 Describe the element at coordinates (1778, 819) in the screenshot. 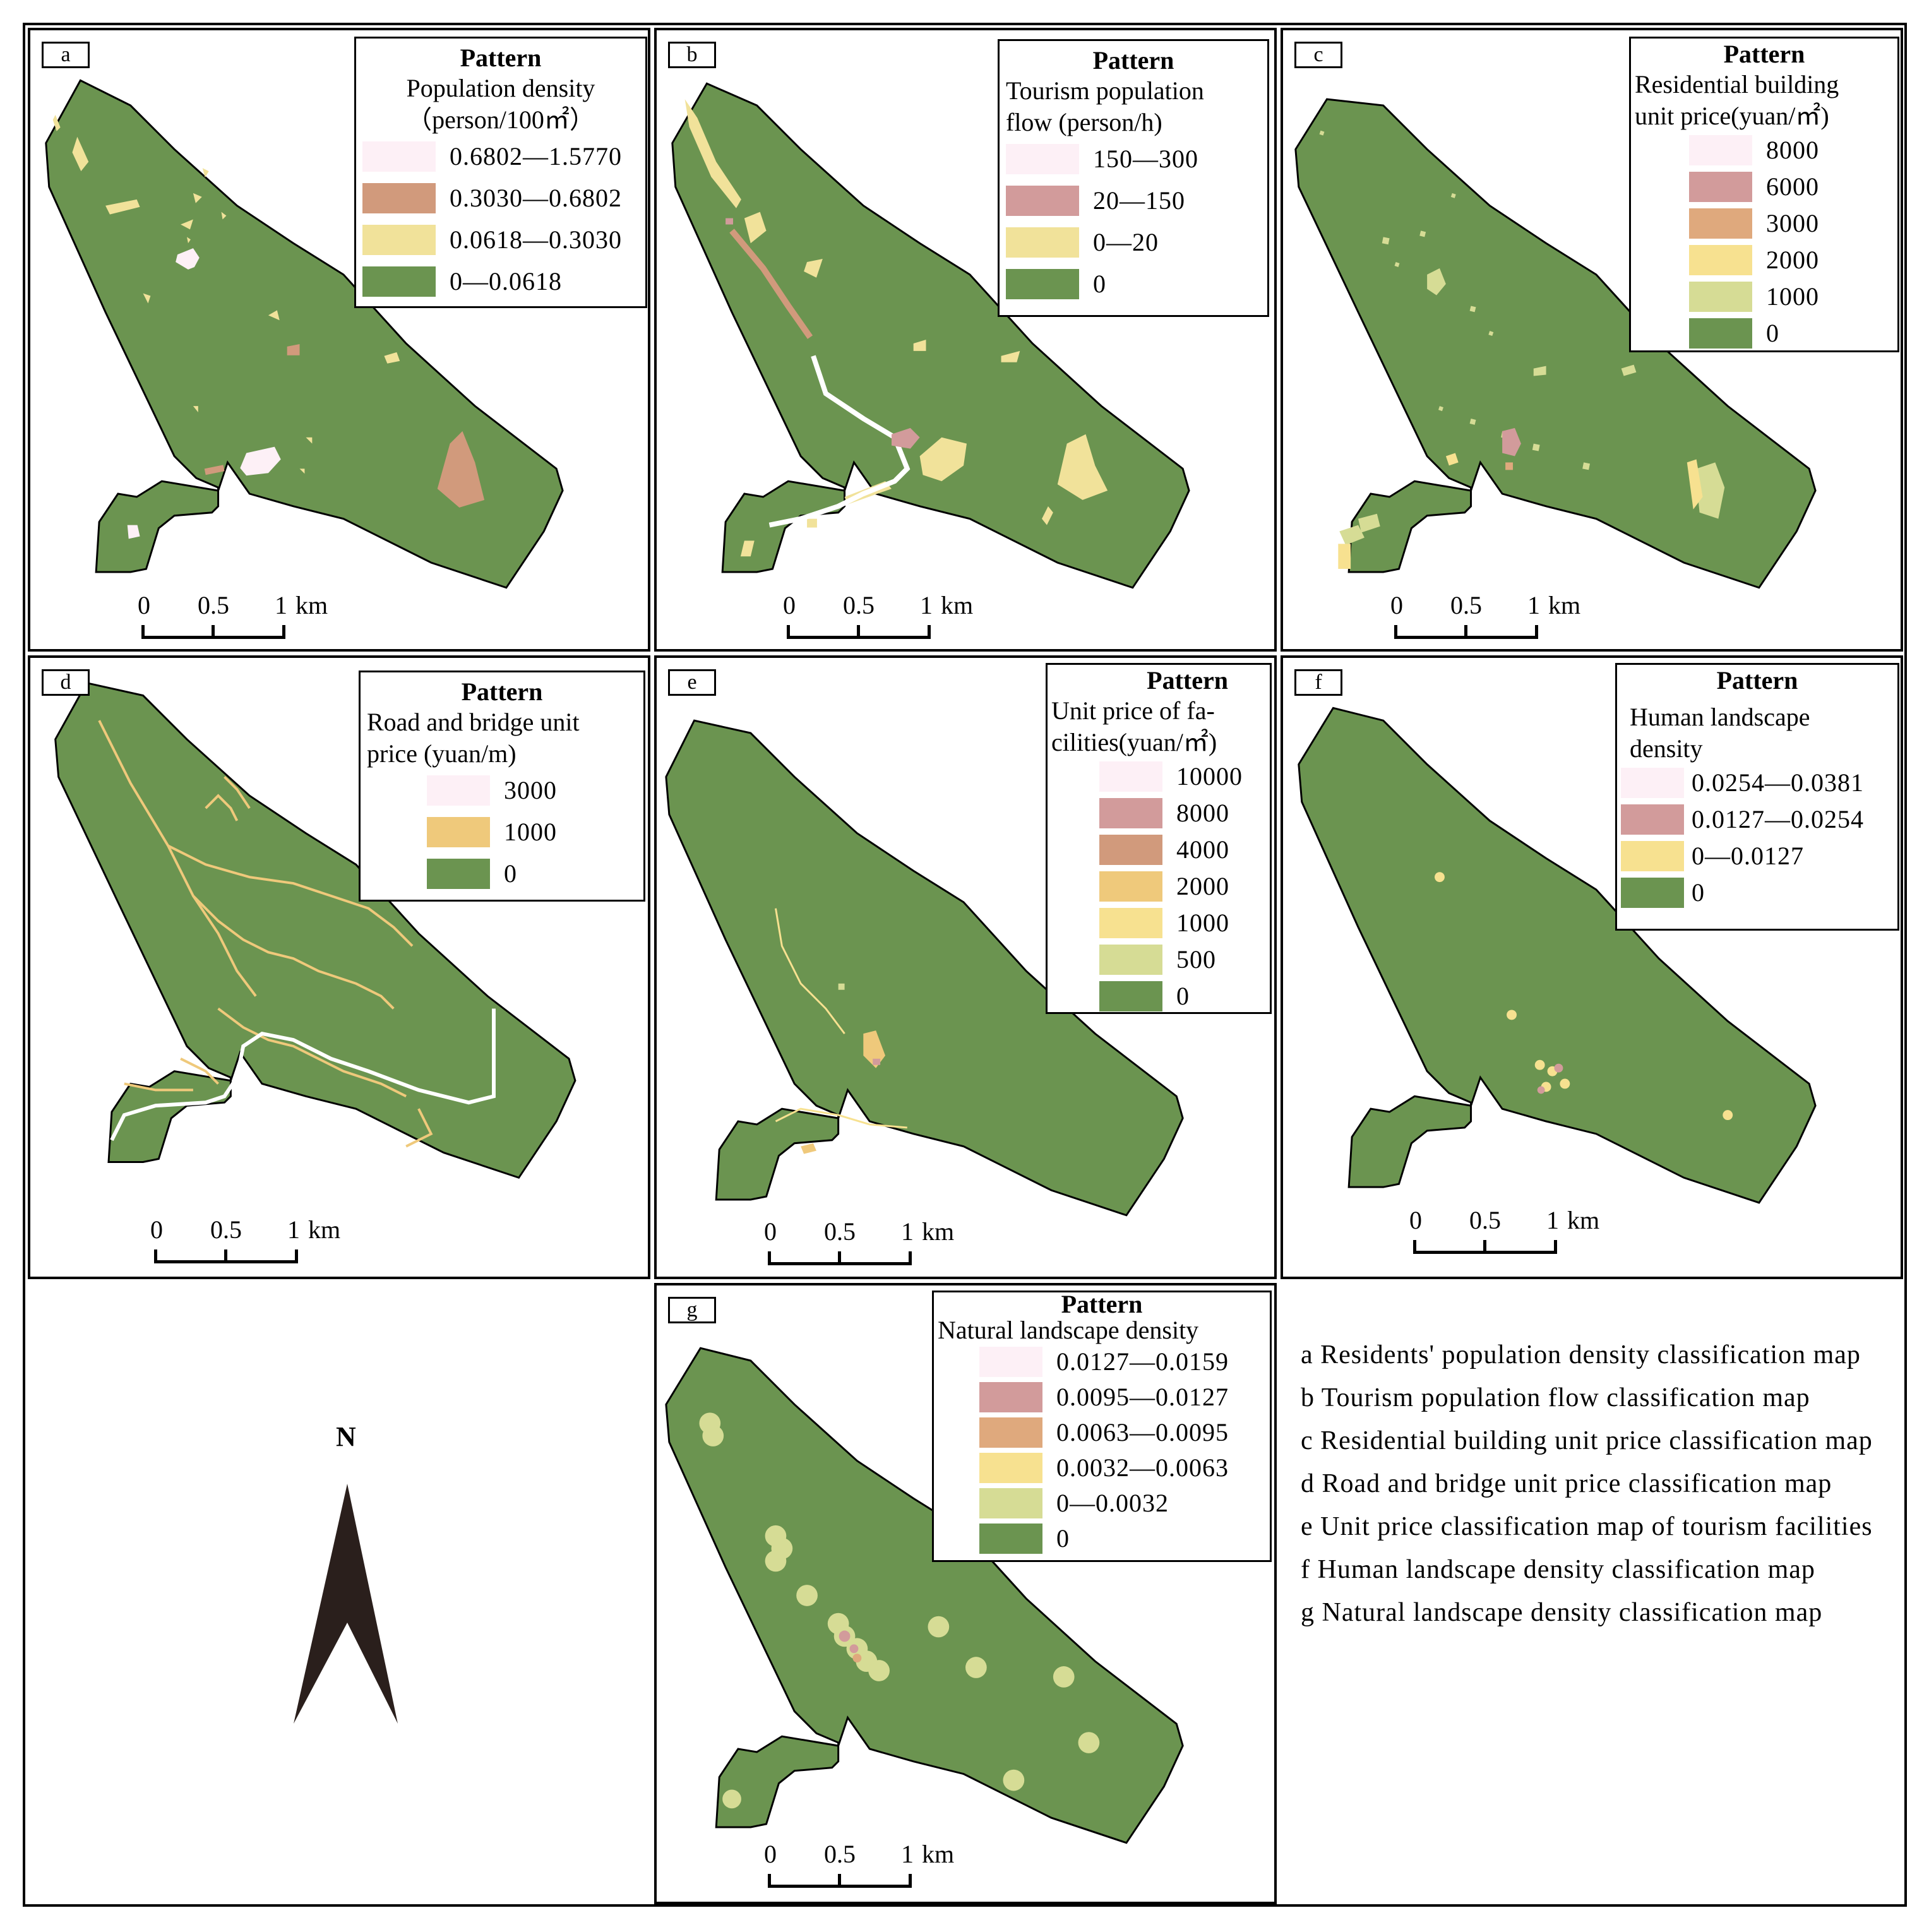

I see `legend-label: 0.0127—0.0254` at that location.